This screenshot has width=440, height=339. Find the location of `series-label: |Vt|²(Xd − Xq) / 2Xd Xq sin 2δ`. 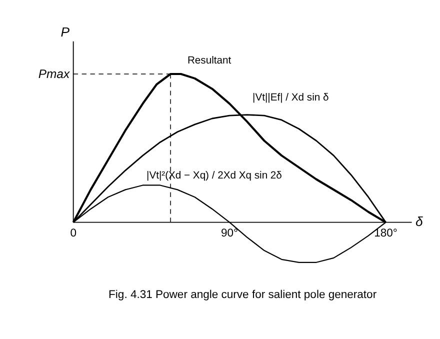

series-label: |Vt|²(Xd − Xq) / 2Xd Xq sin 2δ is located at coordinates (214, 176).